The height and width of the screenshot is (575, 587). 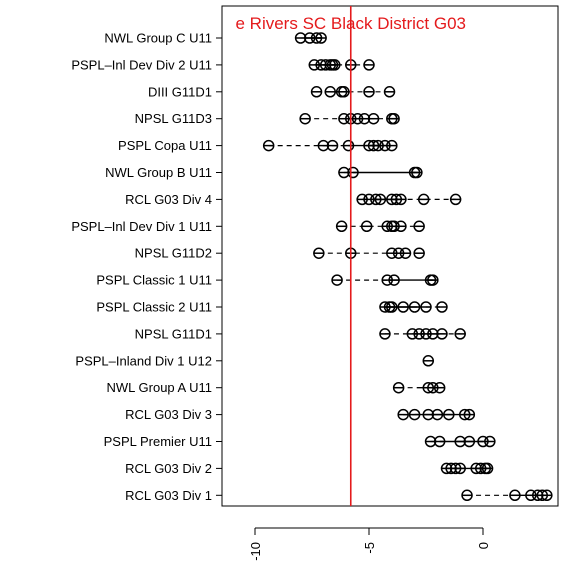 I want to click on category-label: PSPL Copa U11, so click(x=165, y=145).